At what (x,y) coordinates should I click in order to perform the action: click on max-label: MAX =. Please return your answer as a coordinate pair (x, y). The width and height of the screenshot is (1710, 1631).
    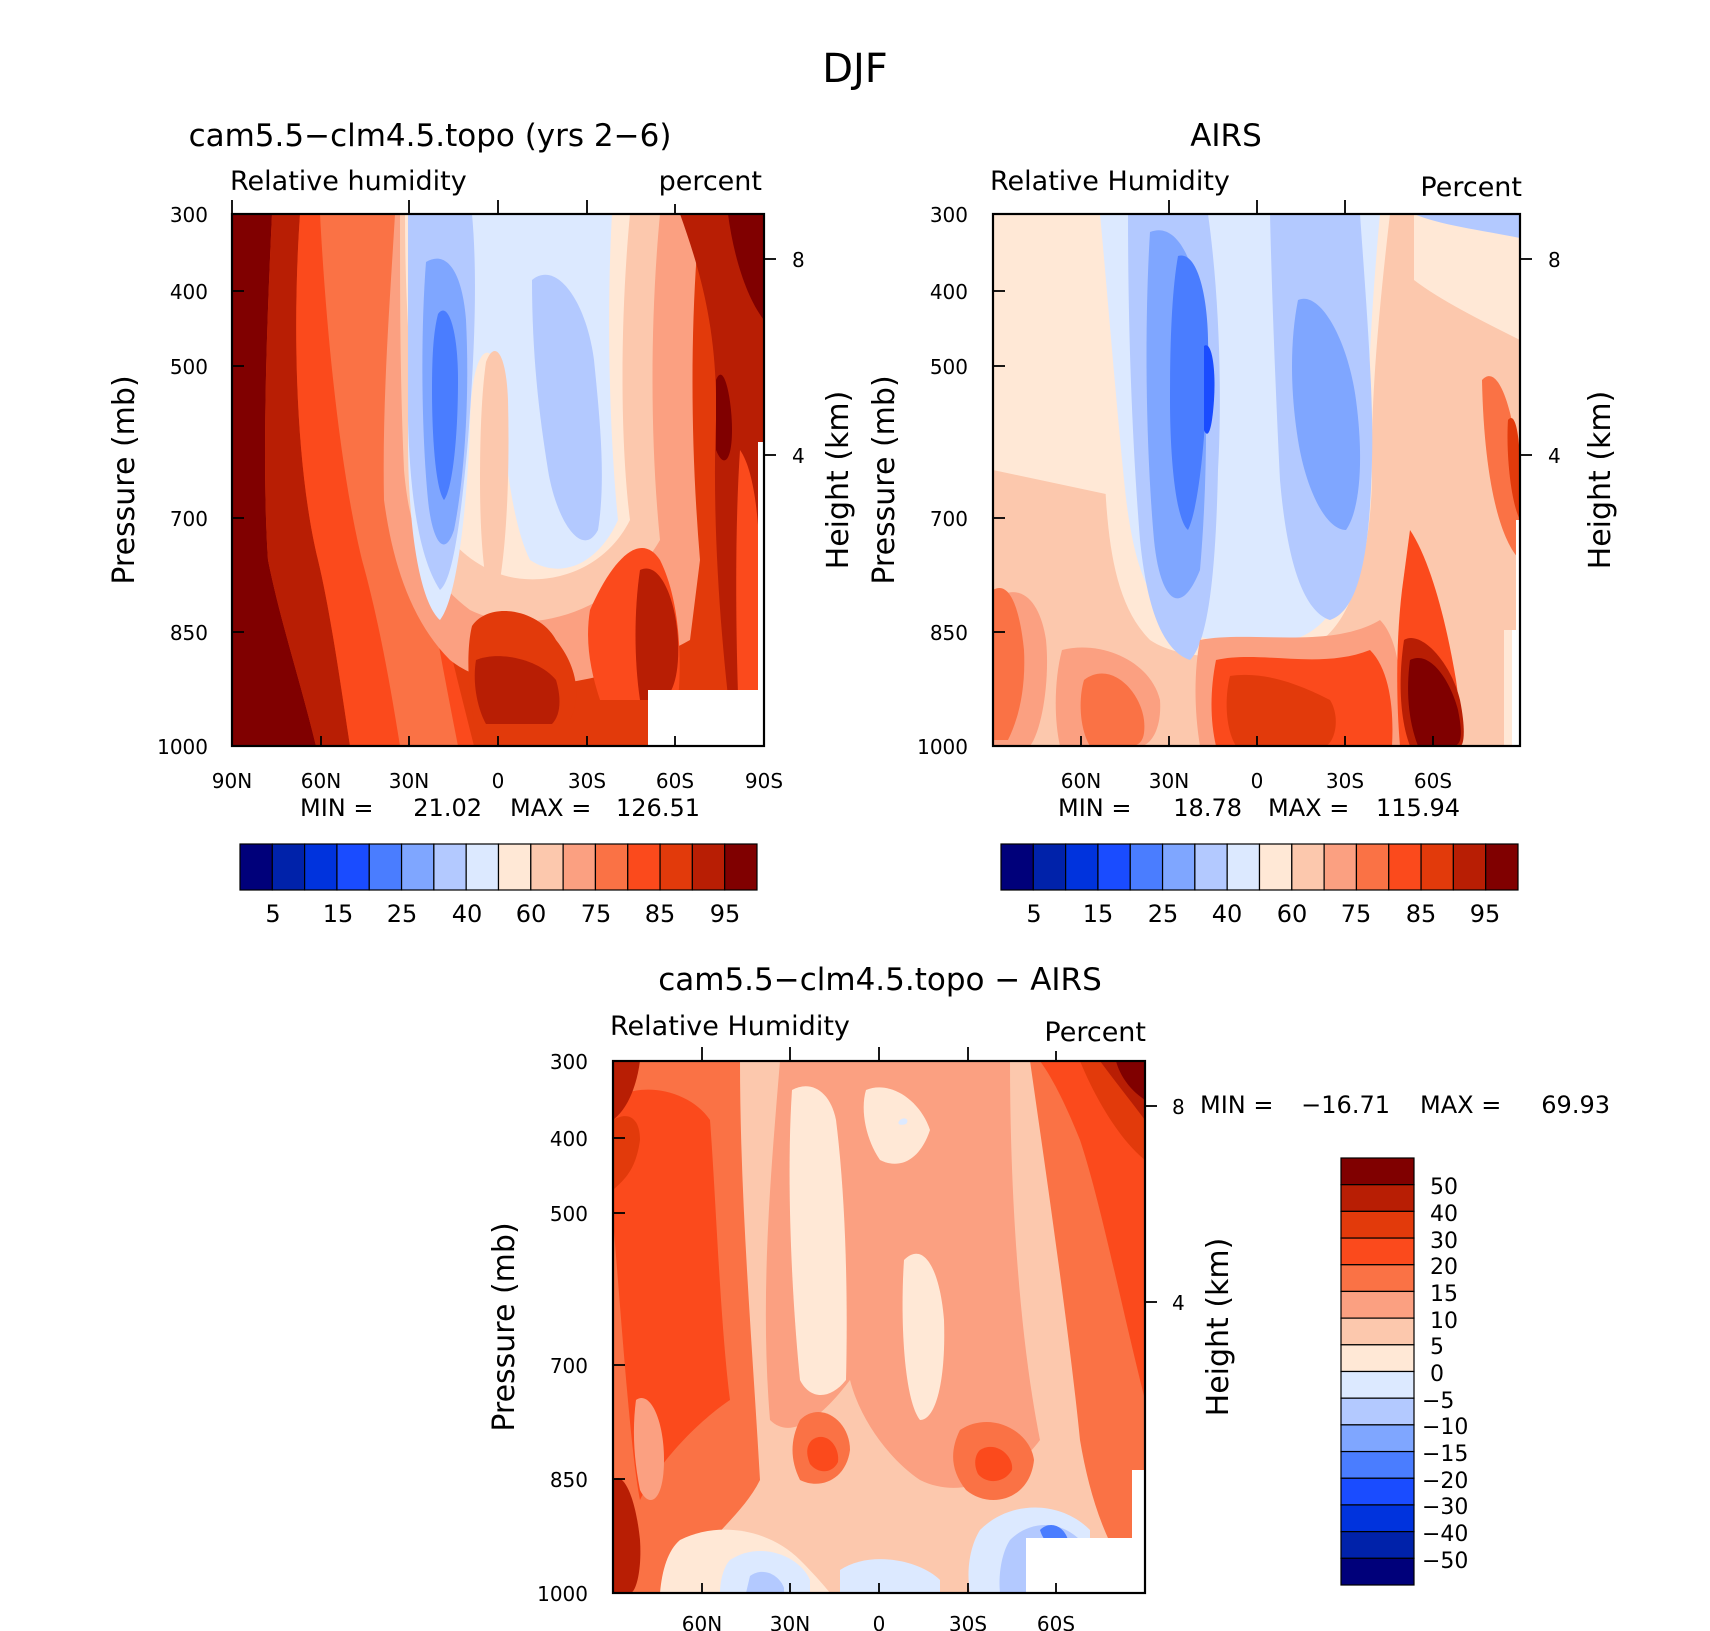
    Looking at the image, I should click on (550, 808).